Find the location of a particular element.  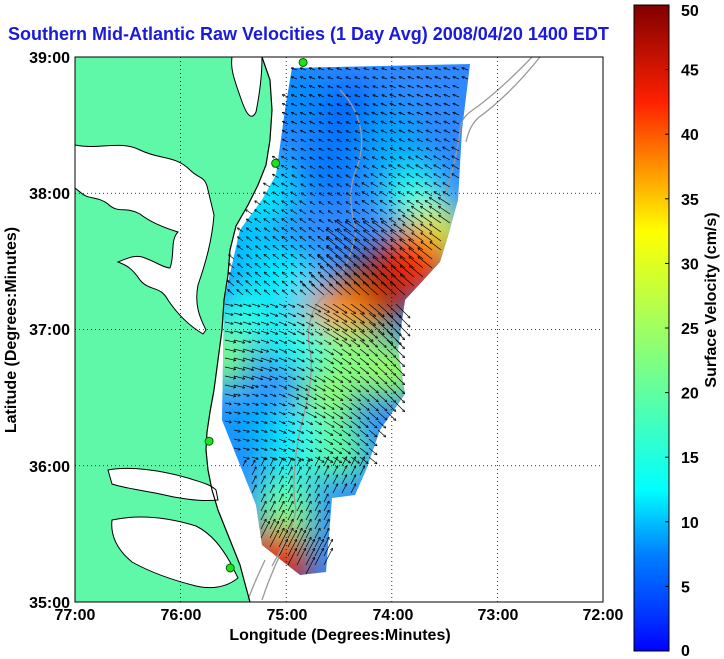

station-marker is located at coordinates (230, 568).